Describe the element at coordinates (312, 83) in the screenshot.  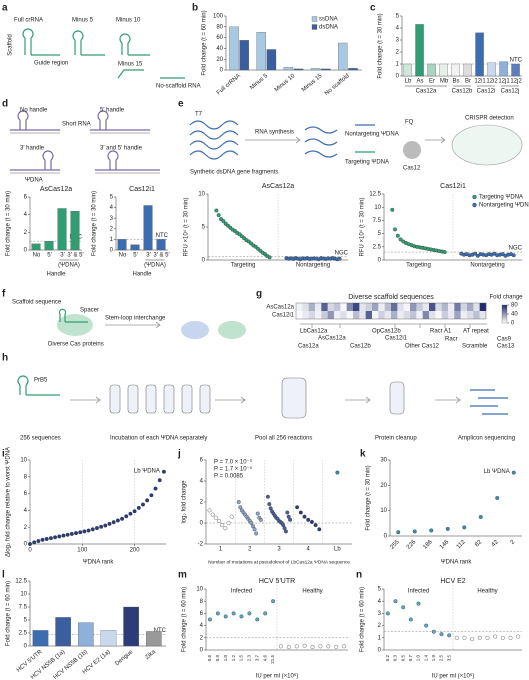
I see `x-tick-label: Minus 15` at that location.